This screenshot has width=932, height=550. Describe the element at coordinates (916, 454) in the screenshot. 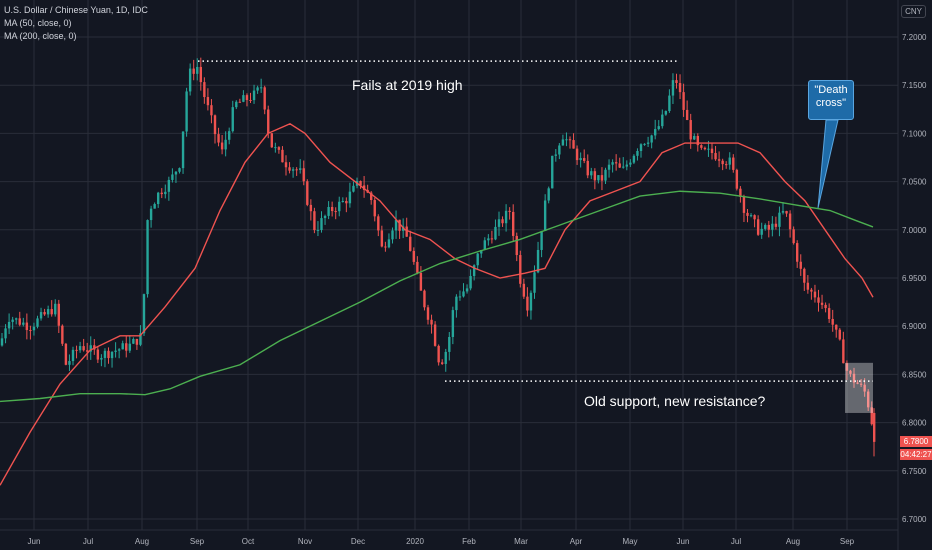

I see `countdown-tag: 04:42:27` at that location.